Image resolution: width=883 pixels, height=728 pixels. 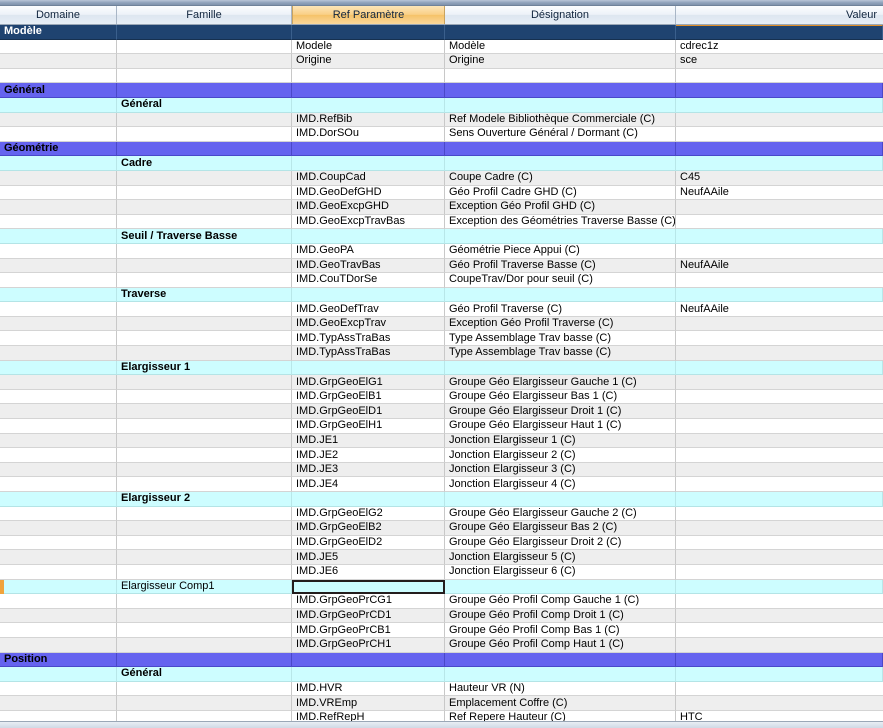 I want to click on family-group-row: Elargisseur 1, so click(x=441, y=368).